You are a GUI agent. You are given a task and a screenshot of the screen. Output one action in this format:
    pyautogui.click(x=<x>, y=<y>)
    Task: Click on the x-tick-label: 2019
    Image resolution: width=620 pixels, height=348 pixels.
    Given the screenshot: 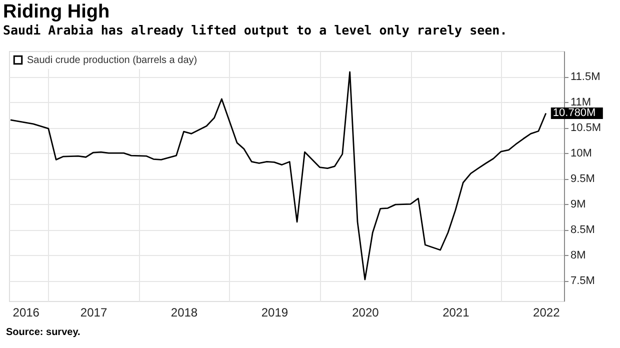 What is the action you would take?
    pyautogui.click(x=274, y=313)
    